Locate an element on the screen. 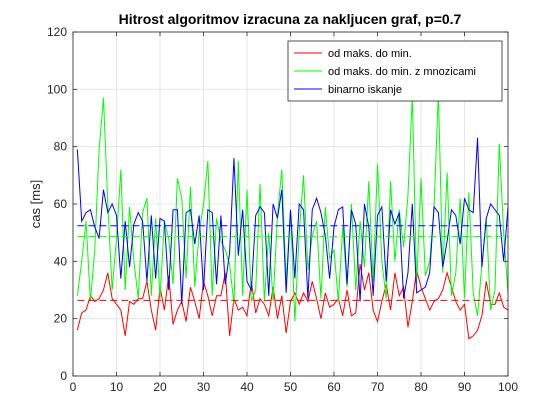  legend-box is located at coordinates (395, 71).